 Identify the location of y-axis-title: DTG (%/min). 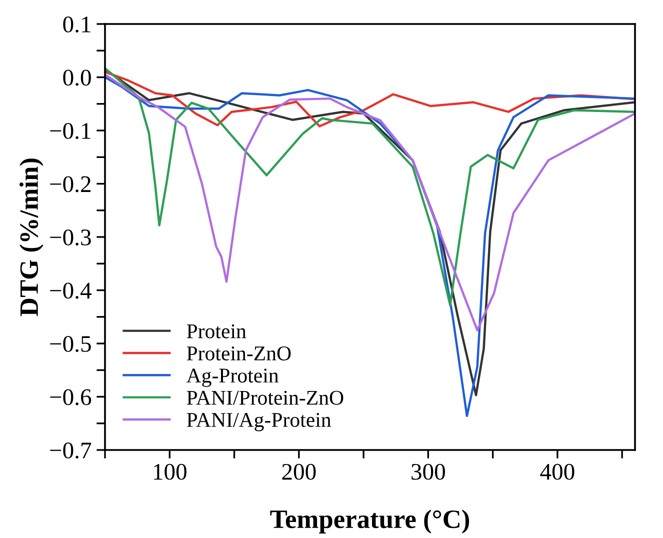
(31, 237).